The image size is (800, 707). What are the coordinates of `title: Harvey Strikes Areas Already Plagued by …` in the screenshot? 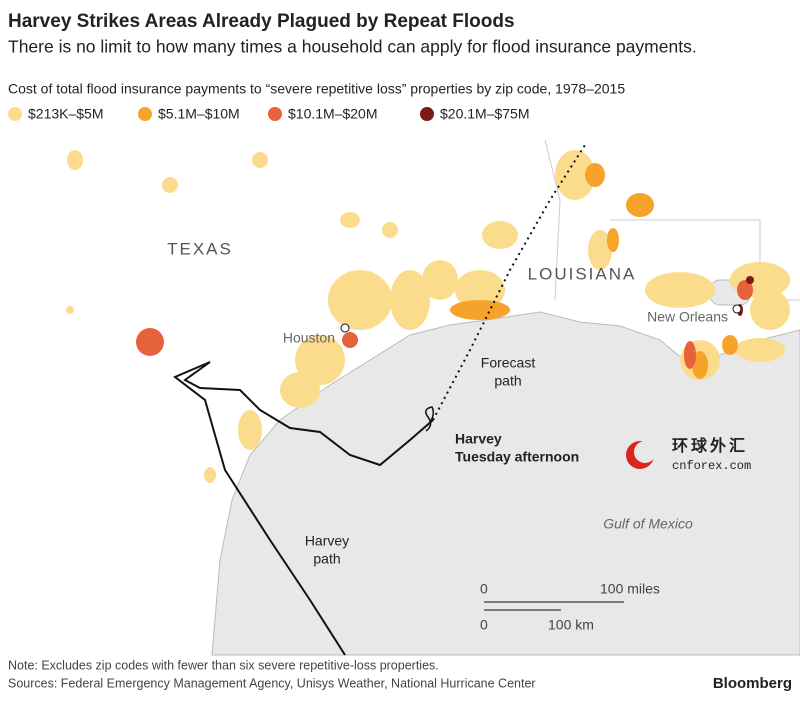 It's located at (261, 21).